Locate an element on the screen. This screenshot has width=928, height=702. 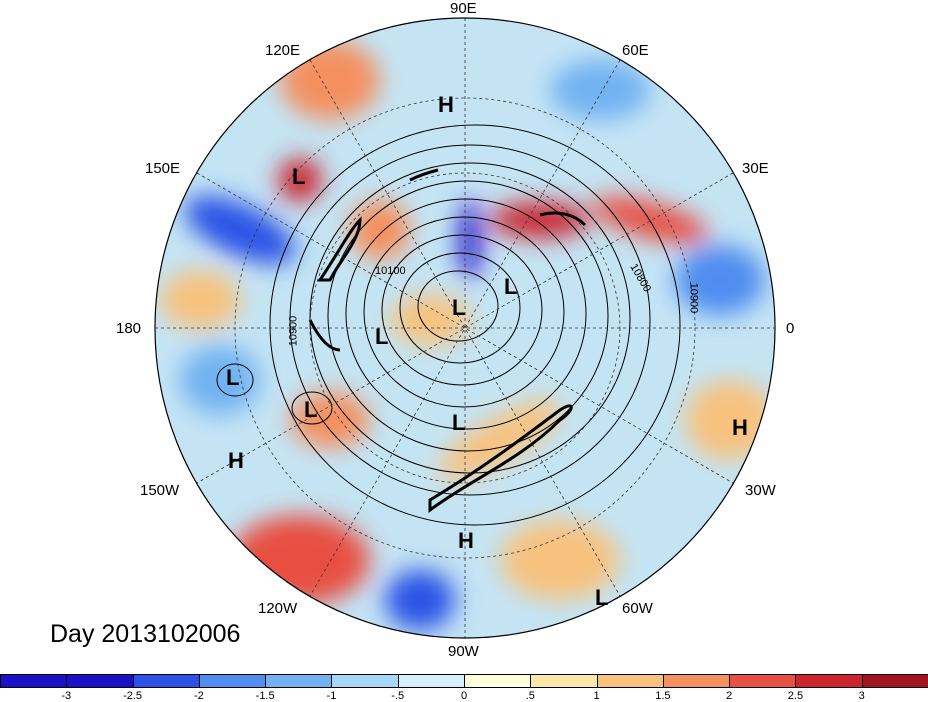
colorbar-tick-label: -2.5 is located at coordinates (133, 696).